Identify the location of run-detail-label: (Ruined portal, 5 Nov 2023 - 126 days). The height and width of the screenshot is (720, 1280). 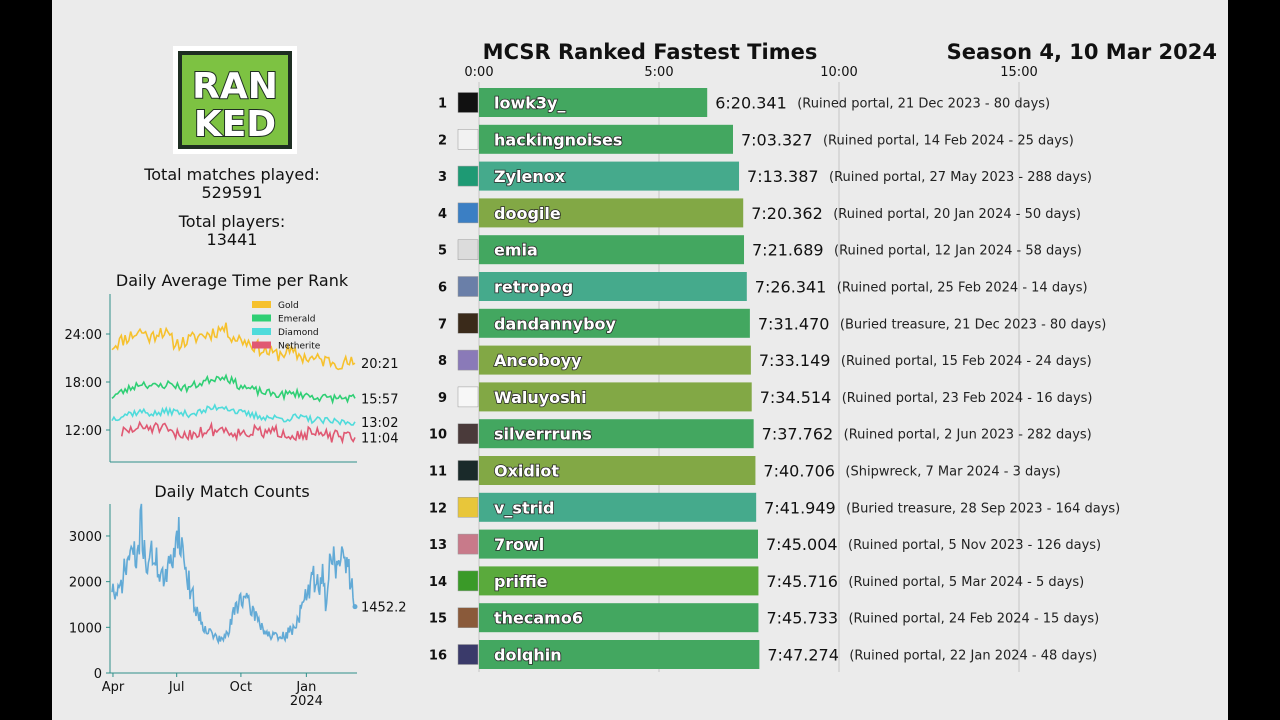
(974, 545).